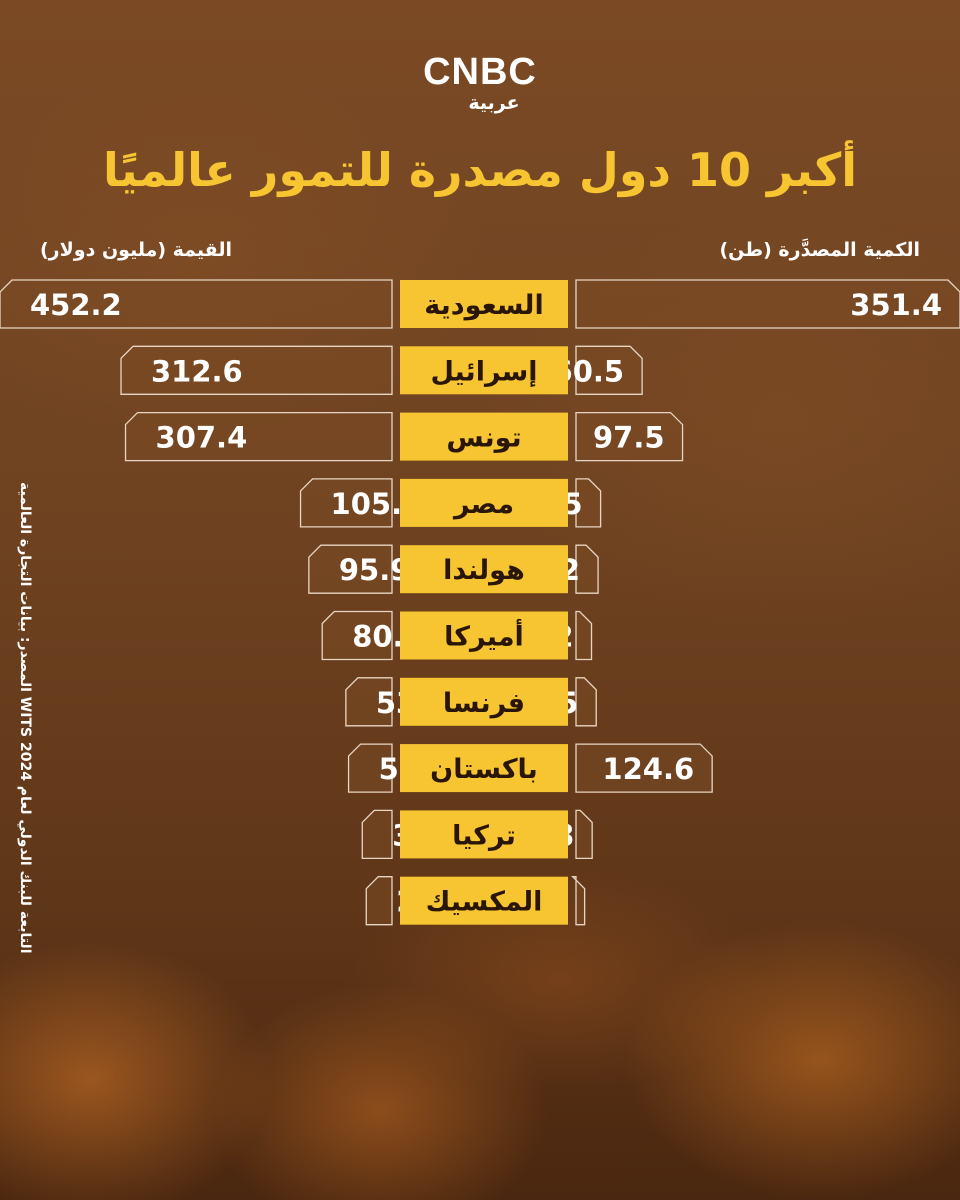 The image size is (960, 1200). I want to click on country-label: أميركا, so click(484, 636).